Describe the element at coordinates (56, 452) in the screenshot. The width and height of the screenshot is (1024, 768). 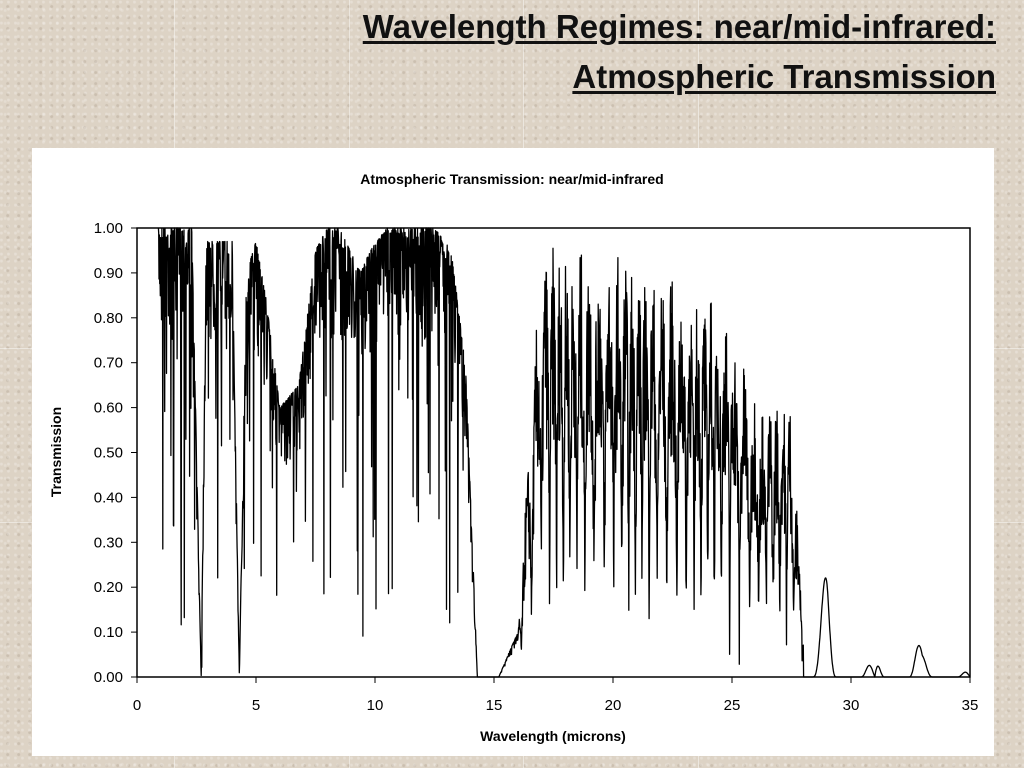
I see `y-axis-title: Transmission` at that location.